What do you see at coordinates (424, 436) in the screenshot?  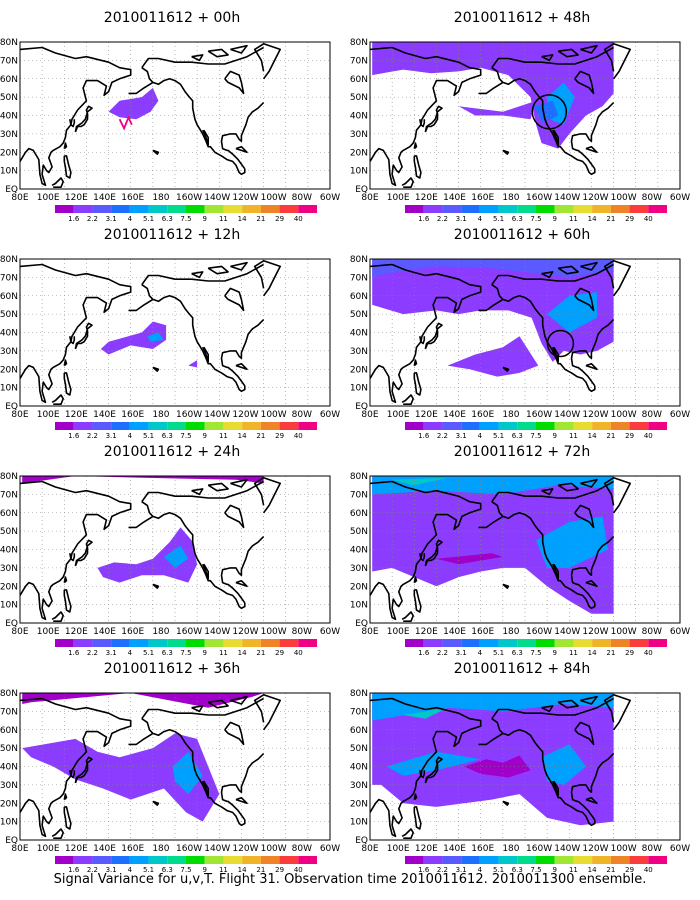 I see `colorbar-label: 1.6` at bounding box center [424, 436].